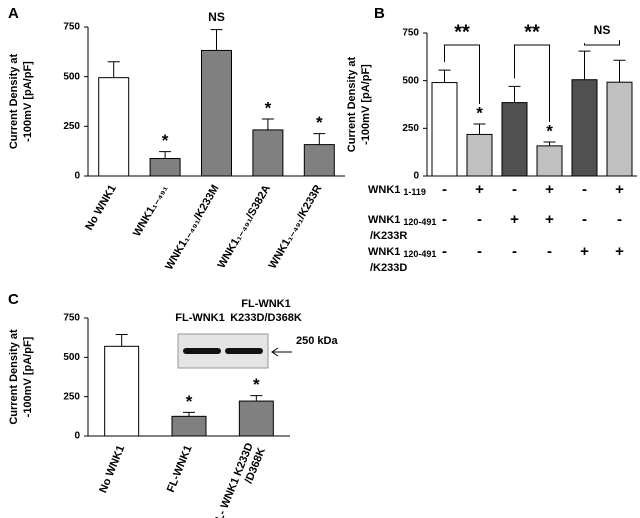  What do you see at coordinates (13, 13) in the screenshot?
I see `panel-label: A` at bounding box center [13, 13].